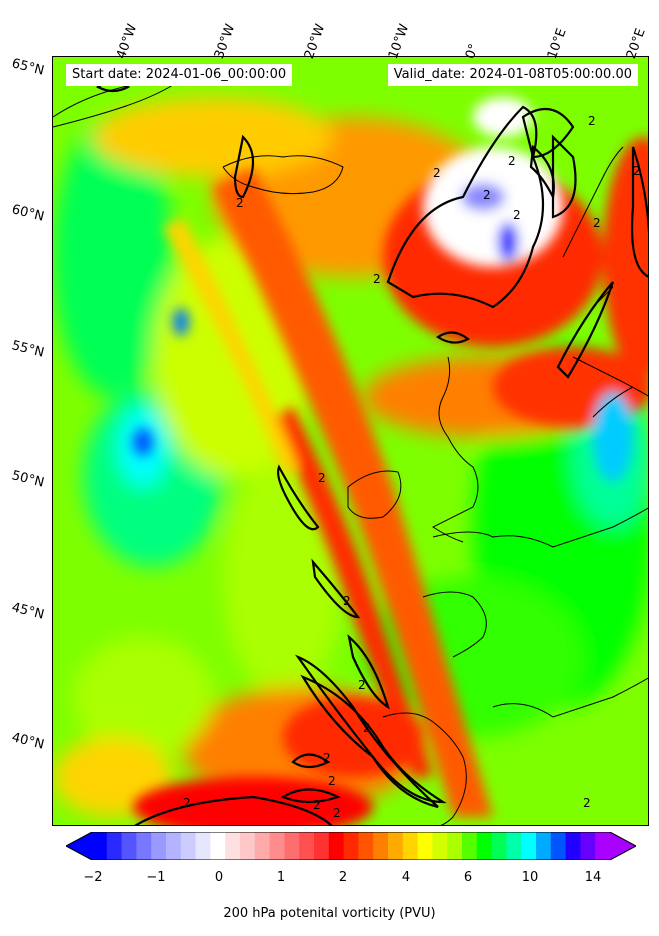  Describe the element at coordinates (79, 846) in the screenshot. I see `colorbar-extend-low` at that location.